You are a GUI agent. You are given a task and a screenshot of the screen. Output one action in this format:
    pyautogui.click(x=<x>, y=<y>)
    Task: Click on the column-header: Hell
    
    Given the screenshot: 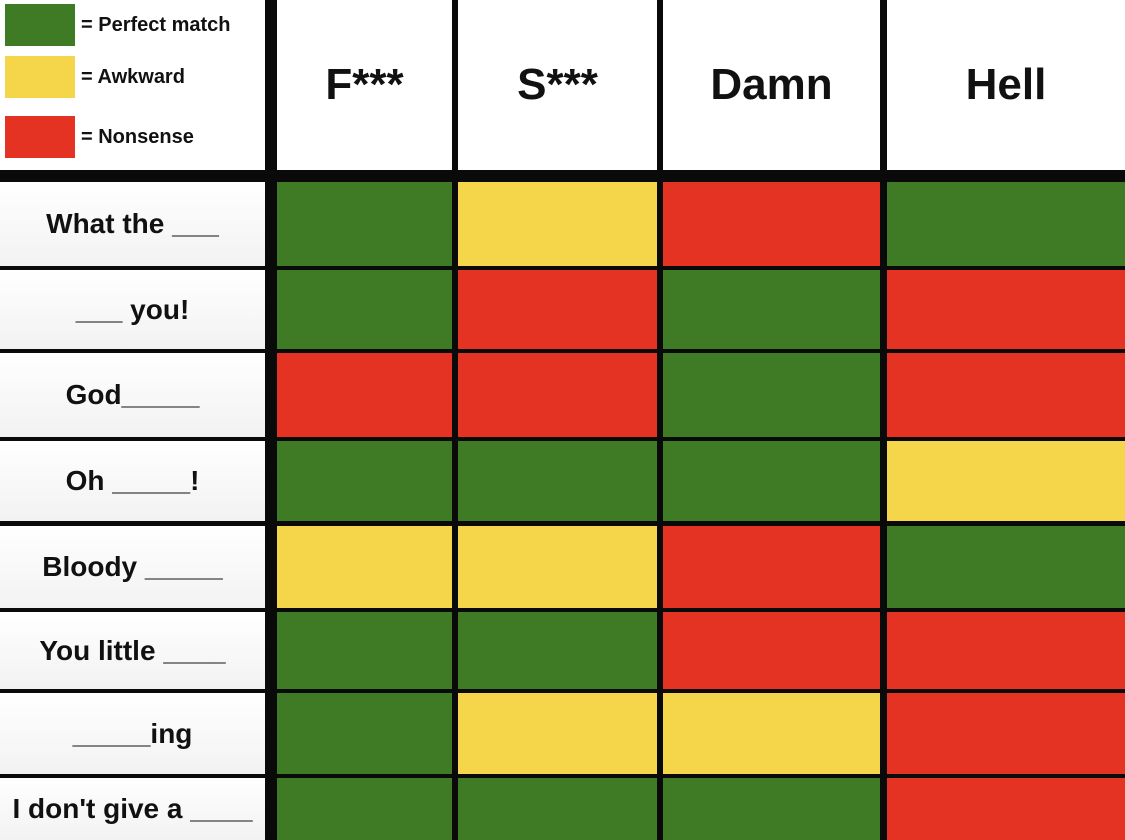 What is the action you would take?
    pyautogui.click(x=1006, y=85)
    